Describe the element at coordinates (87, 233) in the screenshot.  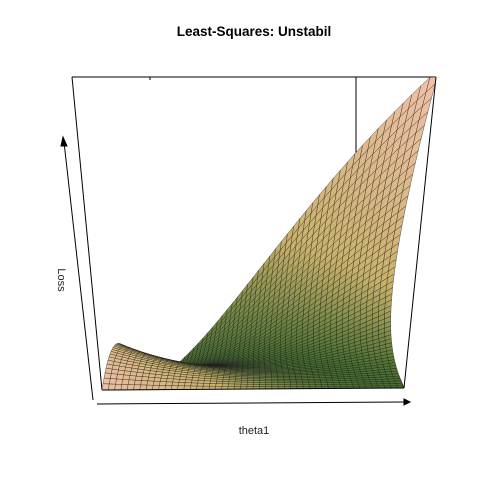
I see `box-edge-back-left` at that location.